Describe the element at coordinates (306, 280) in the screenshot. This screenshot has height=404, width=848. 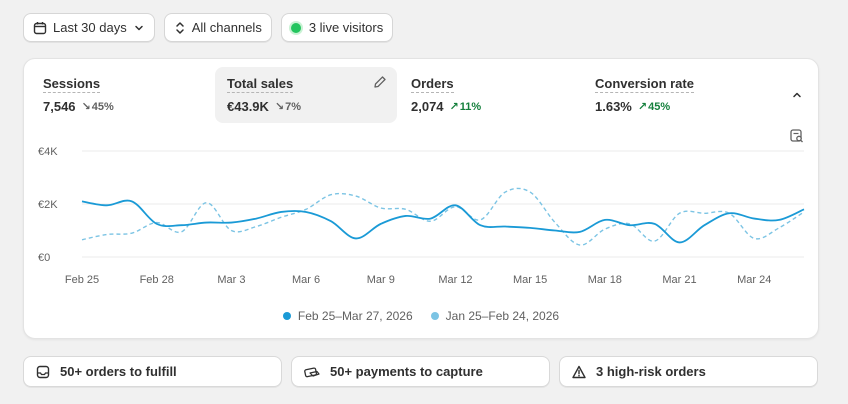
I see `x-tick-label: Mar 6` at that location.